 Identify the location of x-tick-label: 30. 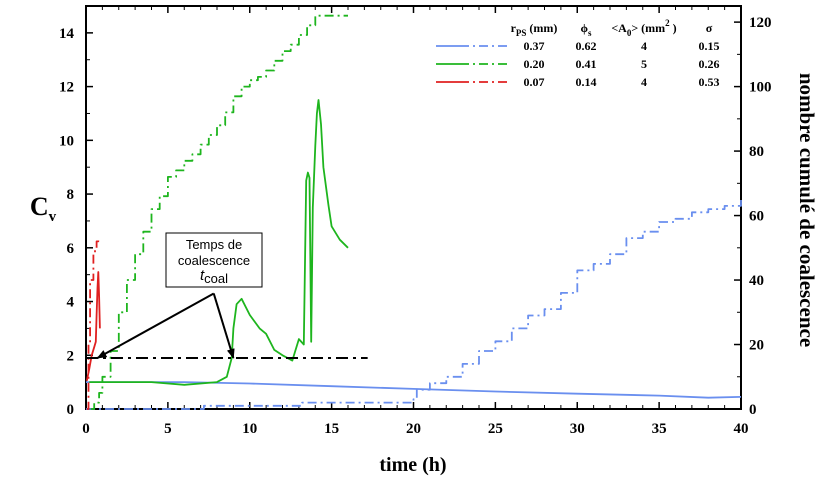
(577, 429).